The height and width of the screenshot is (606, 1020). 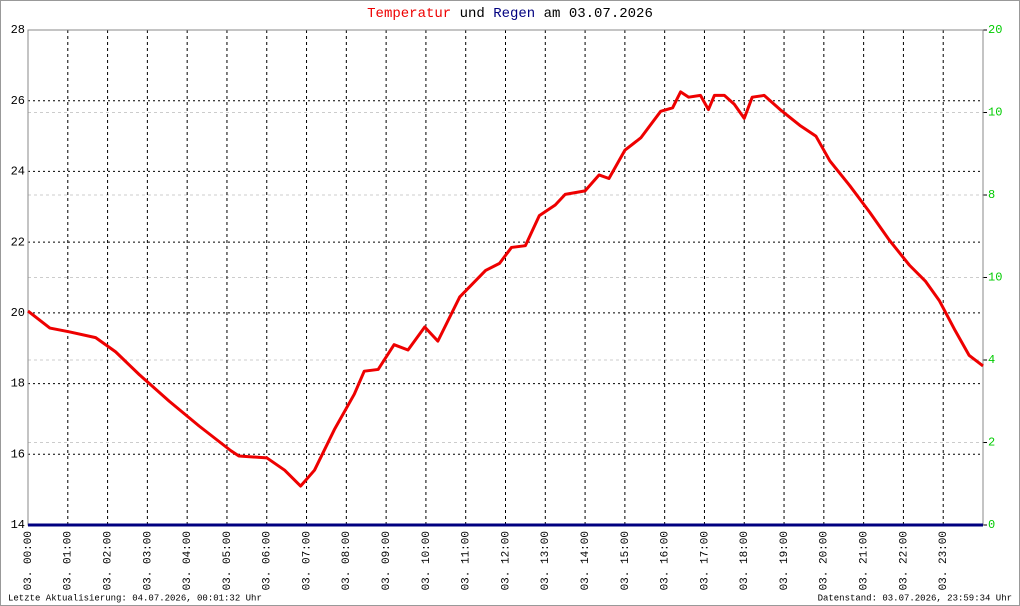 I want to click on chart-title: Temperatur und Regen am 03.07.2026, so click(x=510, y=14).